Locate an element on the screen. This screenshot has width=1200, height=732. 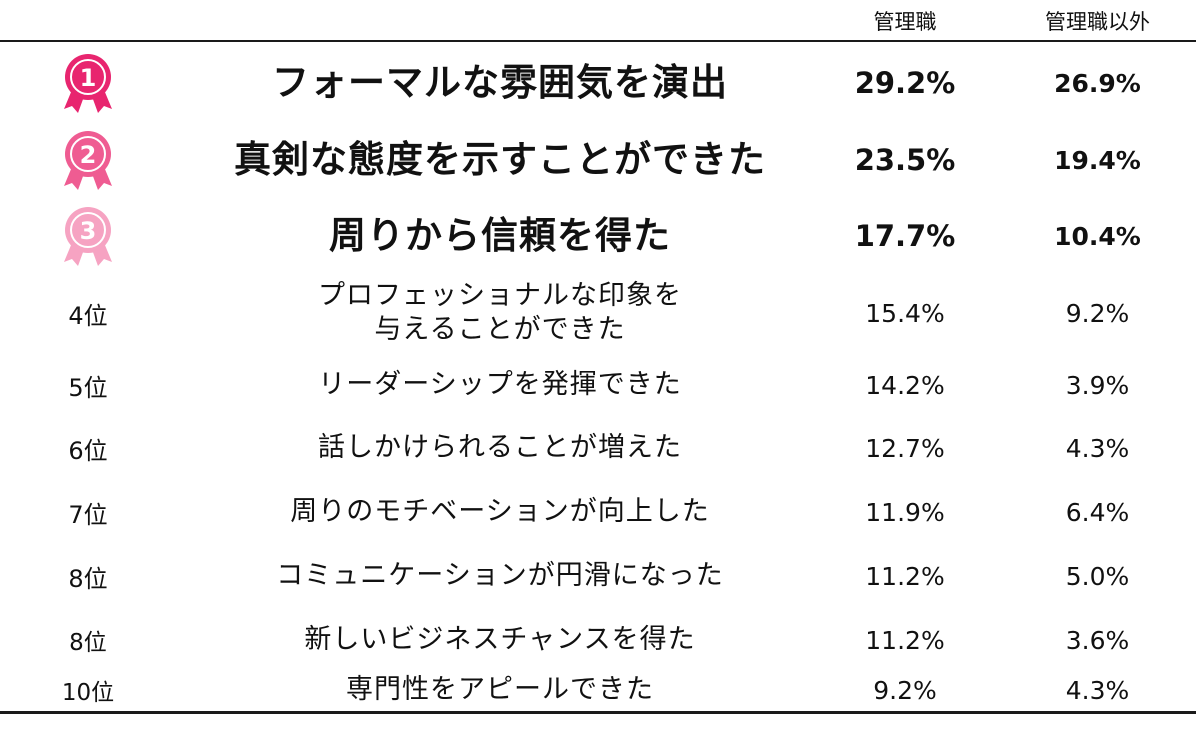
value-managers: 14.2% is located at coordinates (905, 385).